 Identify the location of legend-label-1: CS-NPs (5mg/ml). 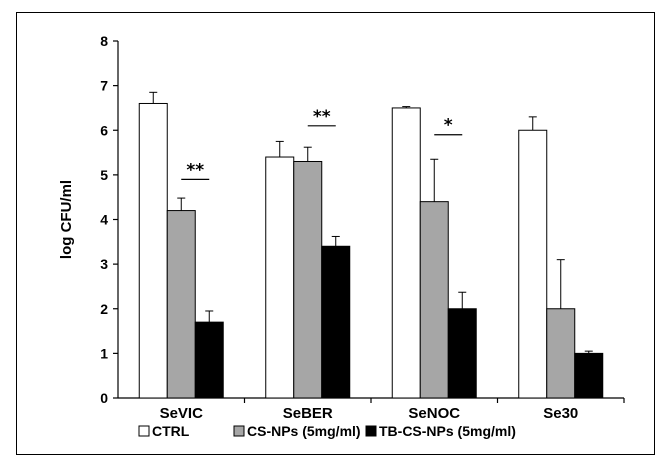
(304, 431).